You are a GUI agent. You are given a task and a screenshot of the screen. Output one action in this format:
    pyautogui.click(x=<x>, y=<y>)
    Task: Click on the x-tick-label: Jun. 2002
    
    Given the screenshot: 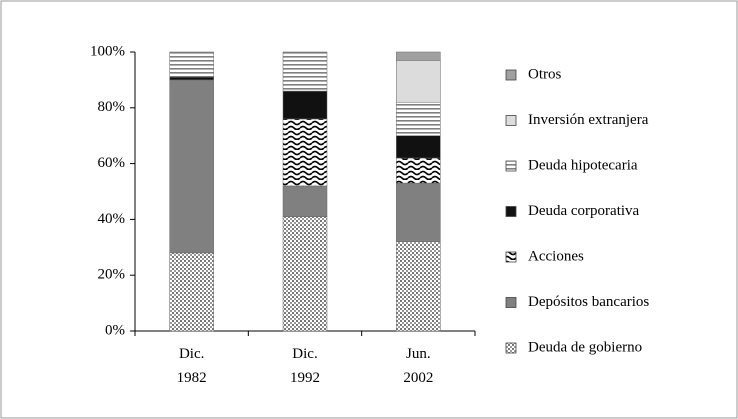 What is the action you would take?
    pyautogui.click(x=418, y=366)
    